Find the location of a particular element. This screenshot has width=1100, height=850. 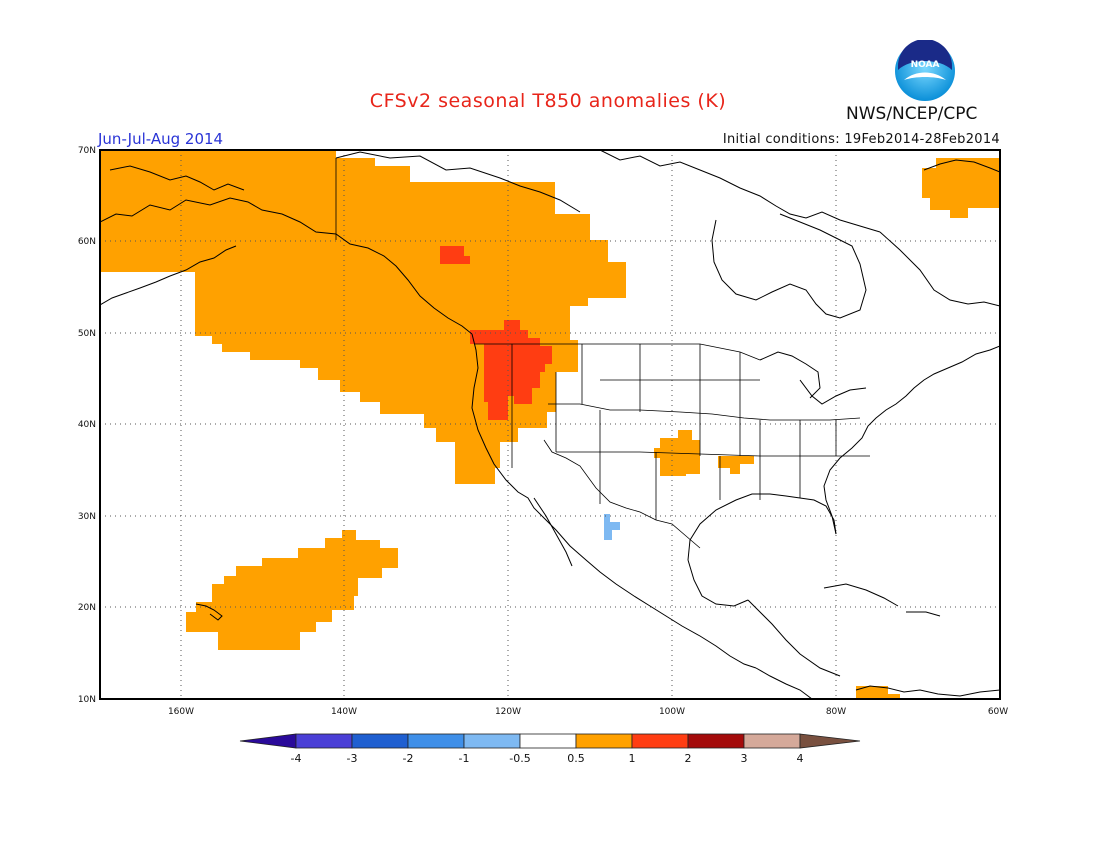

lat-label: 60N is located at coordinates (87, 242).